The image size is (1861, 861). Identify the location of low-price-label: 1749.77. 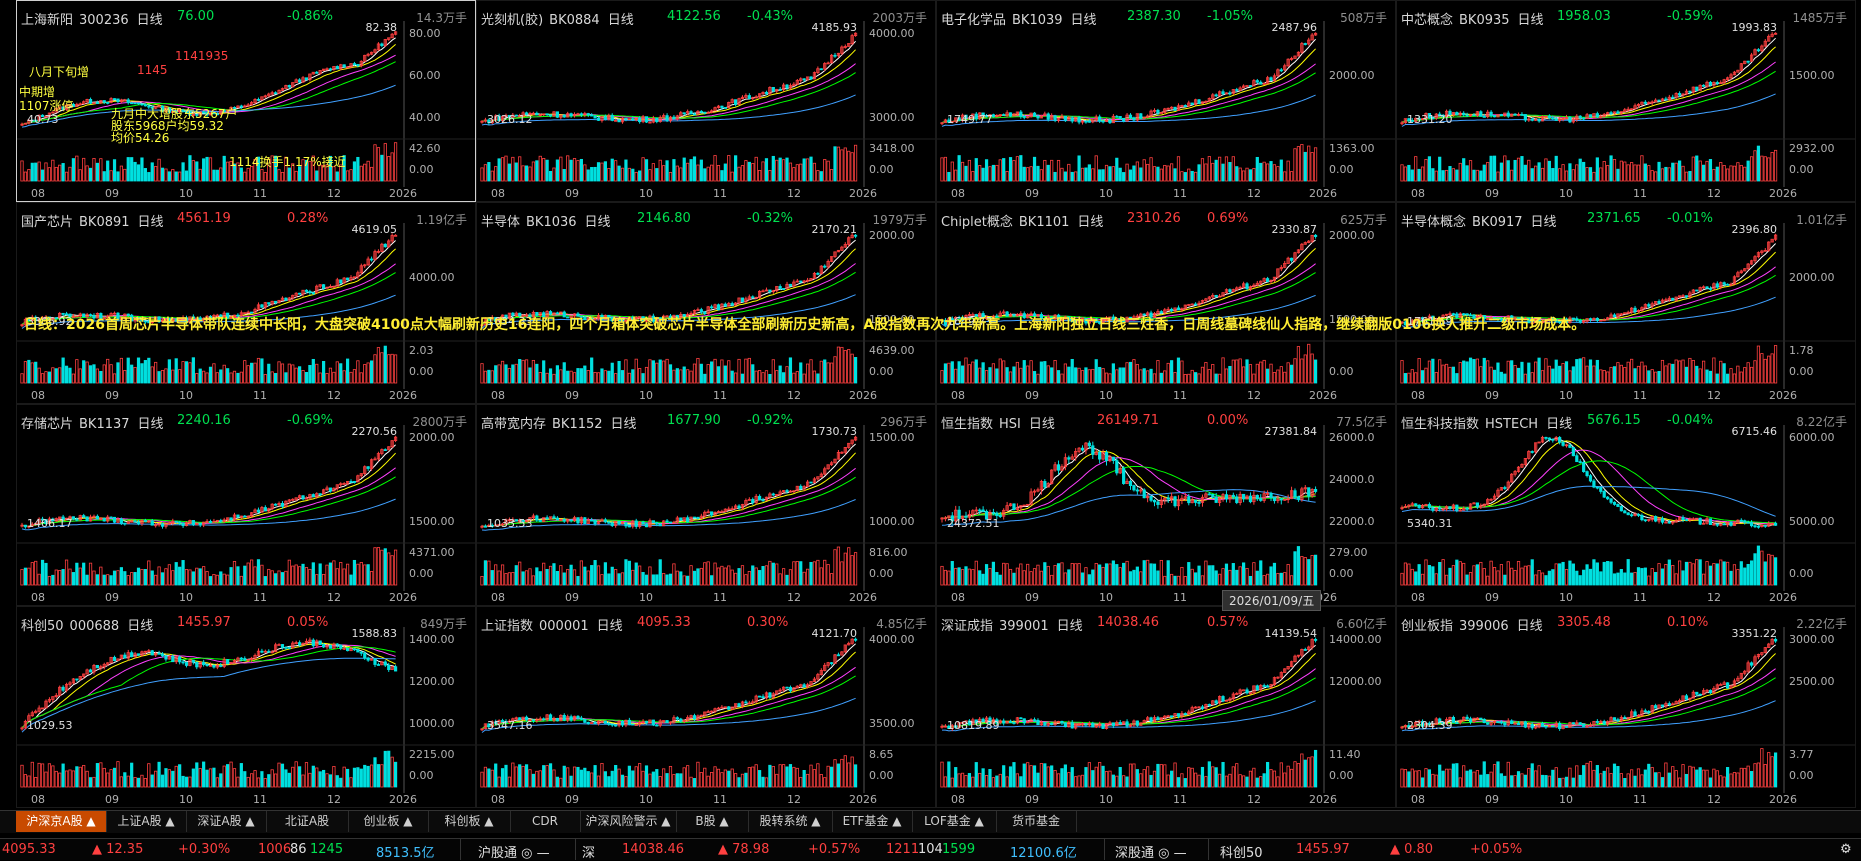
(970, 119).